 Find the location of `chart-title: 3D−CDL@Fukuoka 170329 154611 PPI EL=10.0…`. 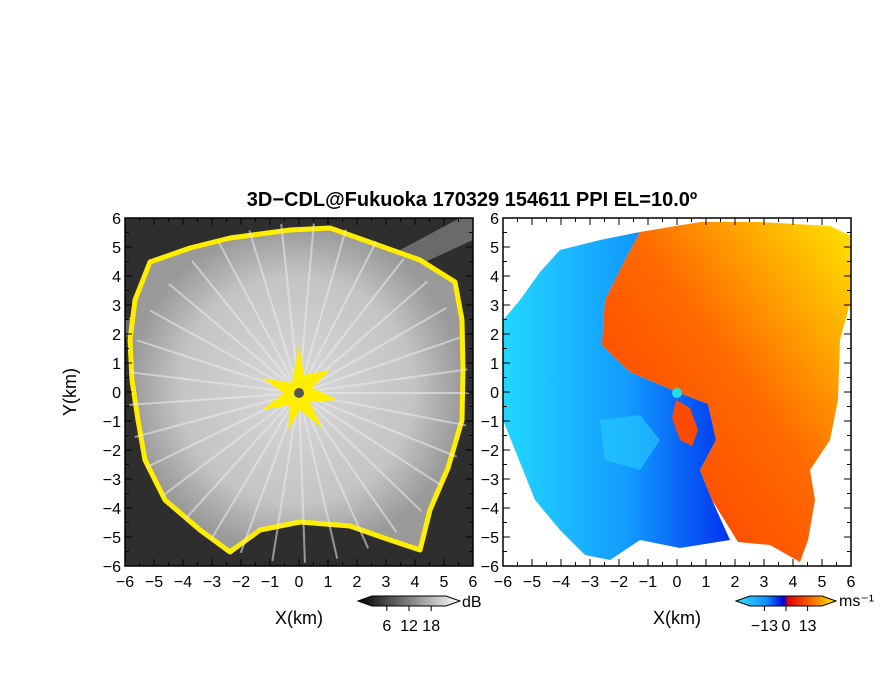

chart-title: 3D−CDL@Fukuoka 170329 154611 PPI EL=10.0… is located at coordinates (472, 200).